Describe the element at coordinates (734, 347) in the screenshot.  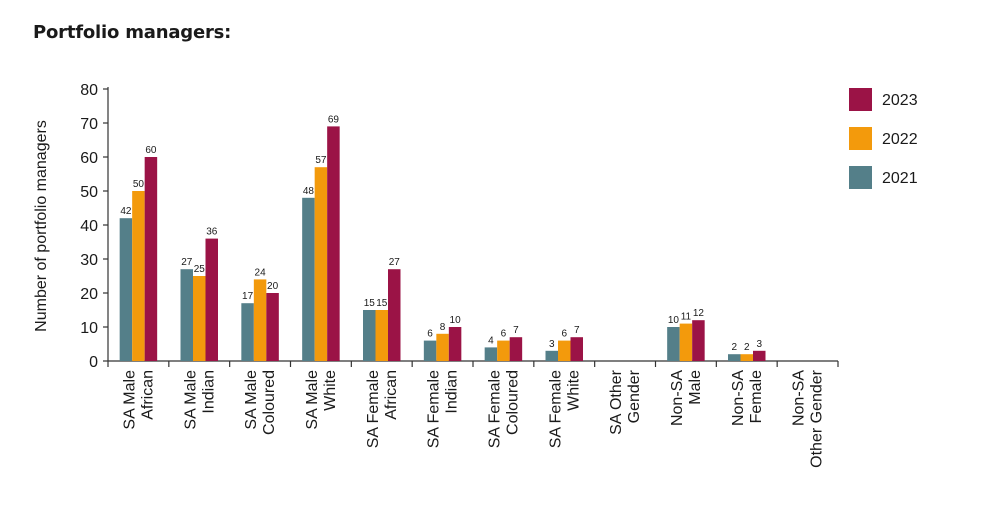
I see `data-label-2021: 2` at that location.